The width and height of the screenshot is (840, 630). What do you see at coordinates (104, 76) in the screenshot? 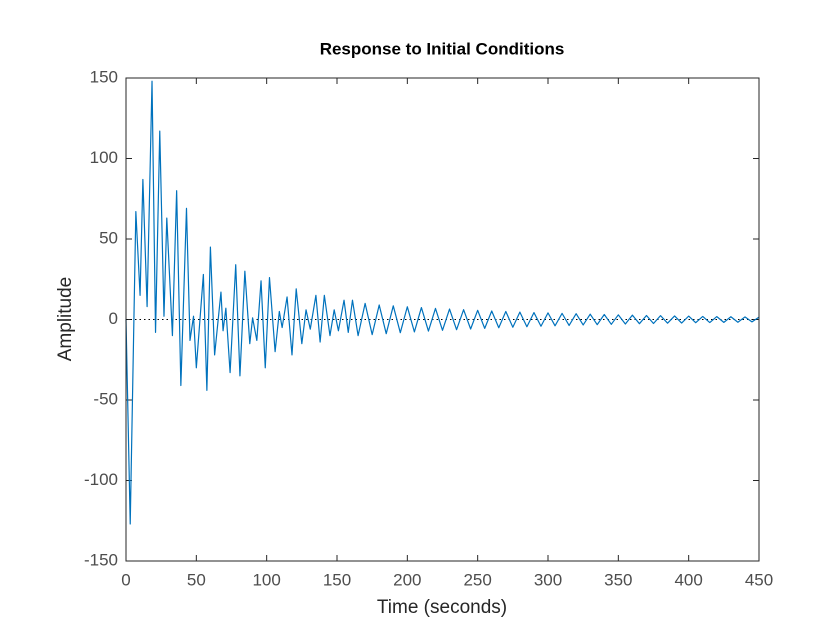
I see `y-tick-label: 150` at bounding box center [104, 76].